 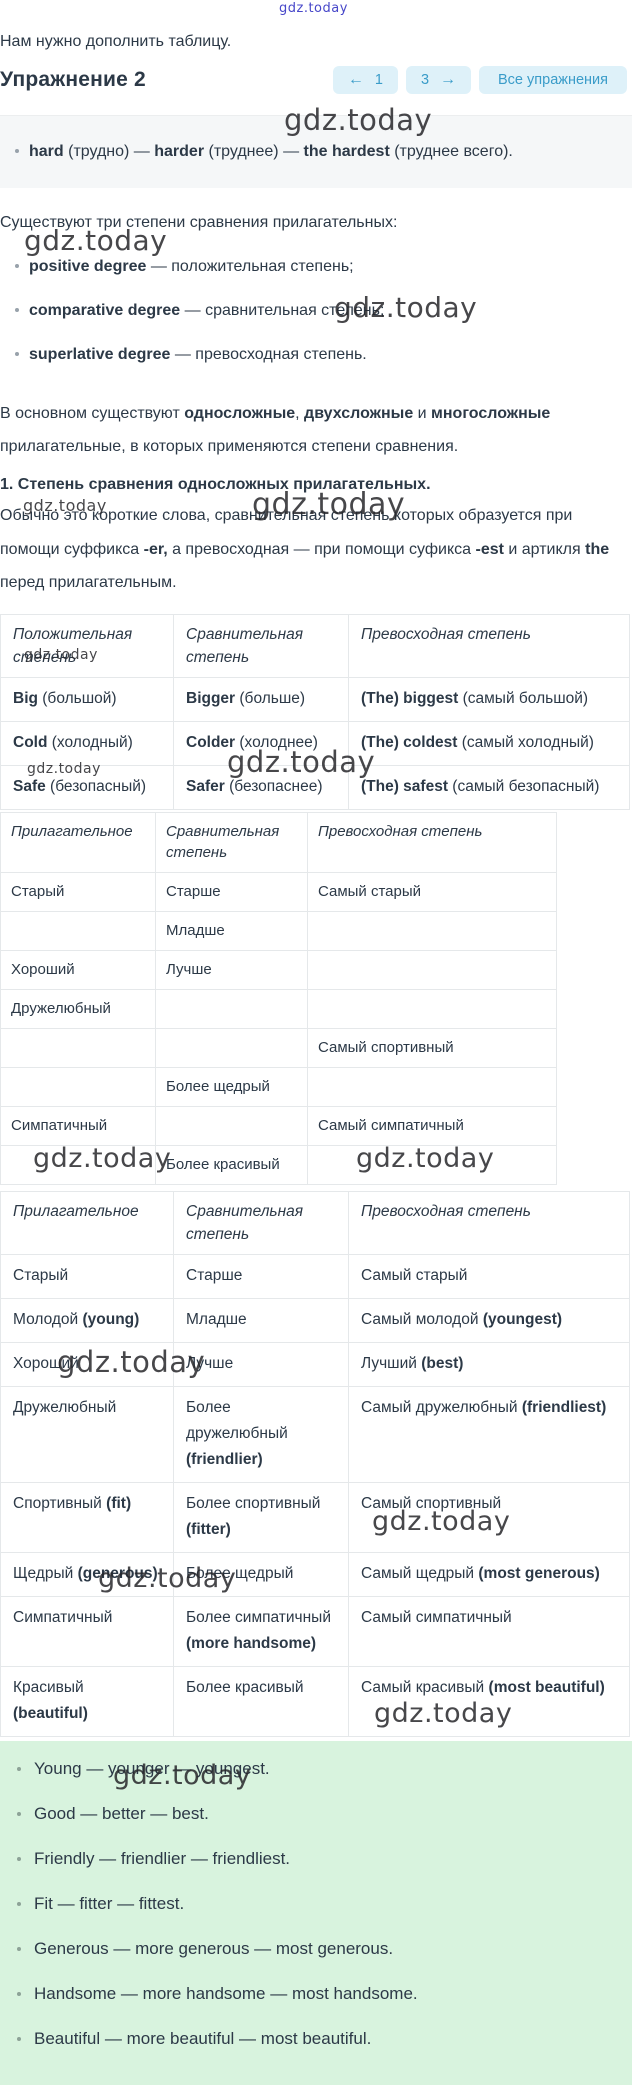 What do you see at coordinates (87, 1434) in the screenshot?
I see `table-cell: Дружелюбный` at bounding box center [87, 1434].